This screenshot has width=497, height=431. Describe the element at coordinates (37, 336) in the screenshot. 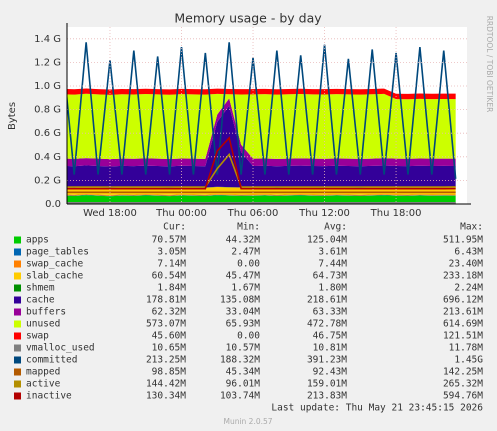

I see `legend-label: swap` at that location.